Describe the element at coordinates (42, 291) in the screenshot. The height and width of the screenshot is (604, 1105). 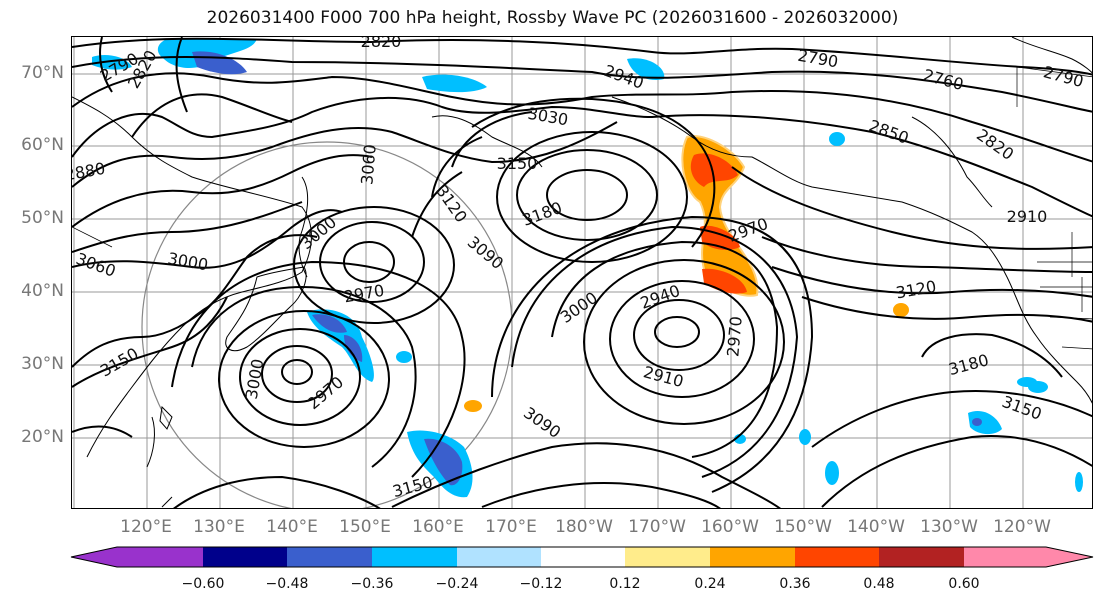
I see `lat-label-40n: 40°N` at that location.